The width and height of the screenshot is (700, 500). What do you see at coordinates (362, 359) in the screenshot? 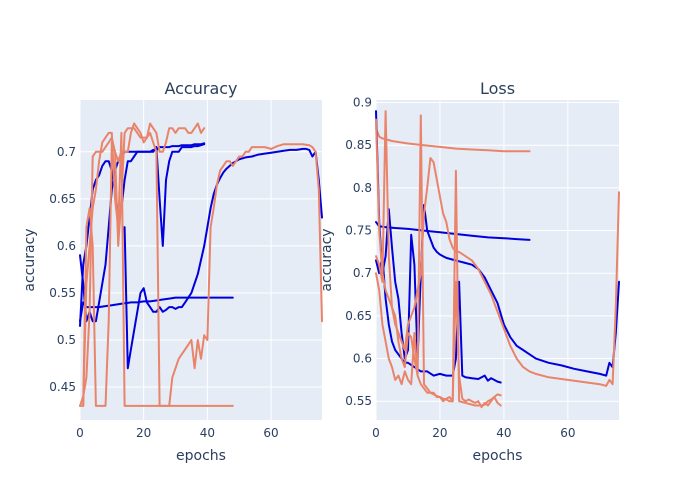
I see `loss-y-tick-label: 0.6` at bounding box center [362, 359].